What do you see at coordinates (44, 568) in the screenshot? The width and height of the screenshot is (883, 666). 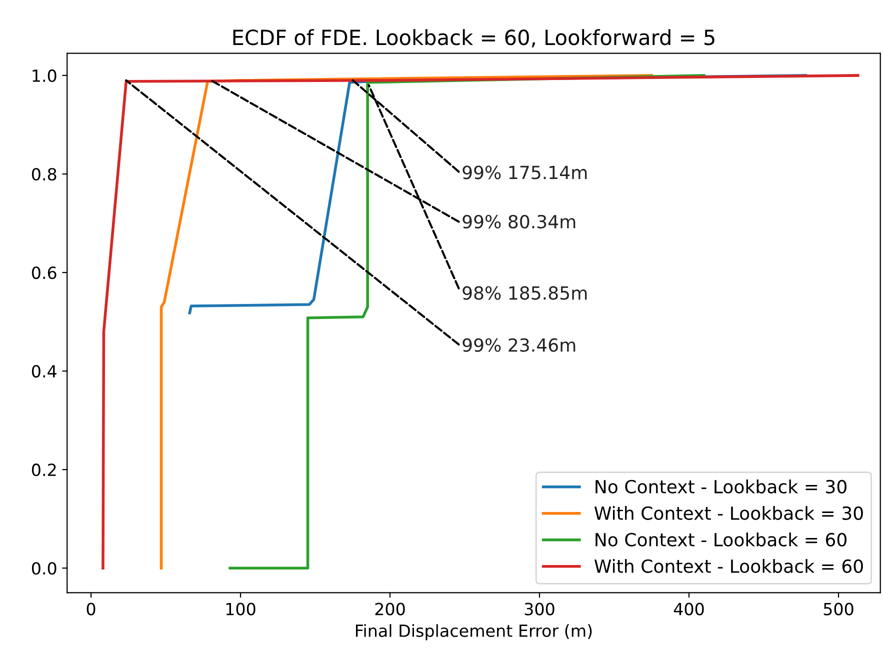 I see `y-tick-label: 0.0` at bounding box center [44, 568].